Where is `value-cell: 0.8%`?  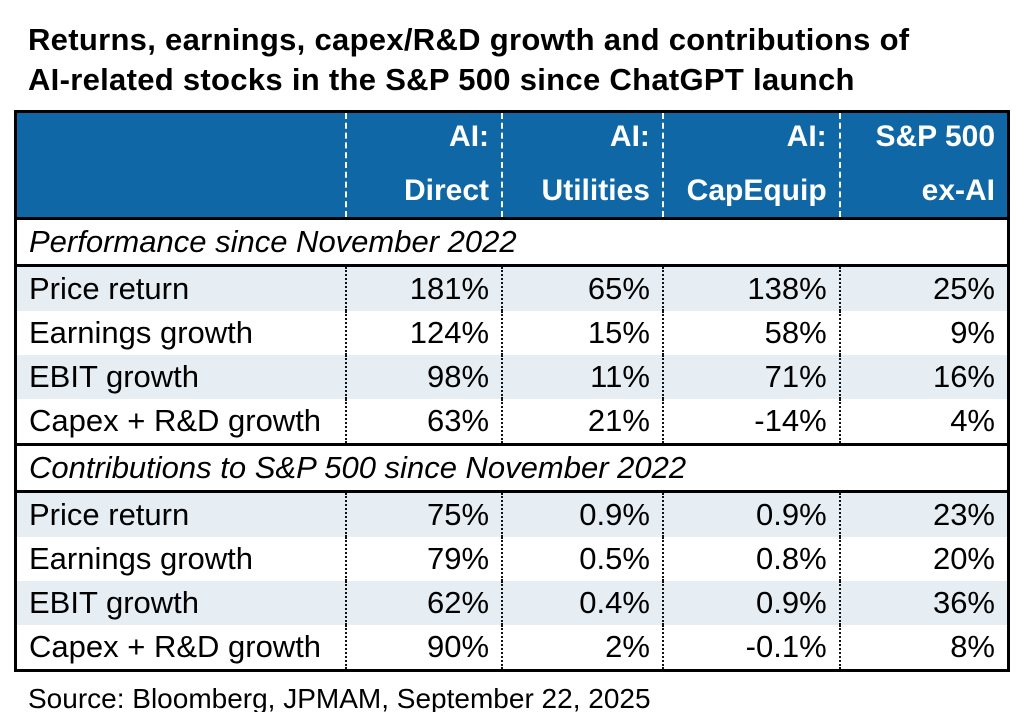 value-cell: 0.8% is located at coordinates (751, 559).